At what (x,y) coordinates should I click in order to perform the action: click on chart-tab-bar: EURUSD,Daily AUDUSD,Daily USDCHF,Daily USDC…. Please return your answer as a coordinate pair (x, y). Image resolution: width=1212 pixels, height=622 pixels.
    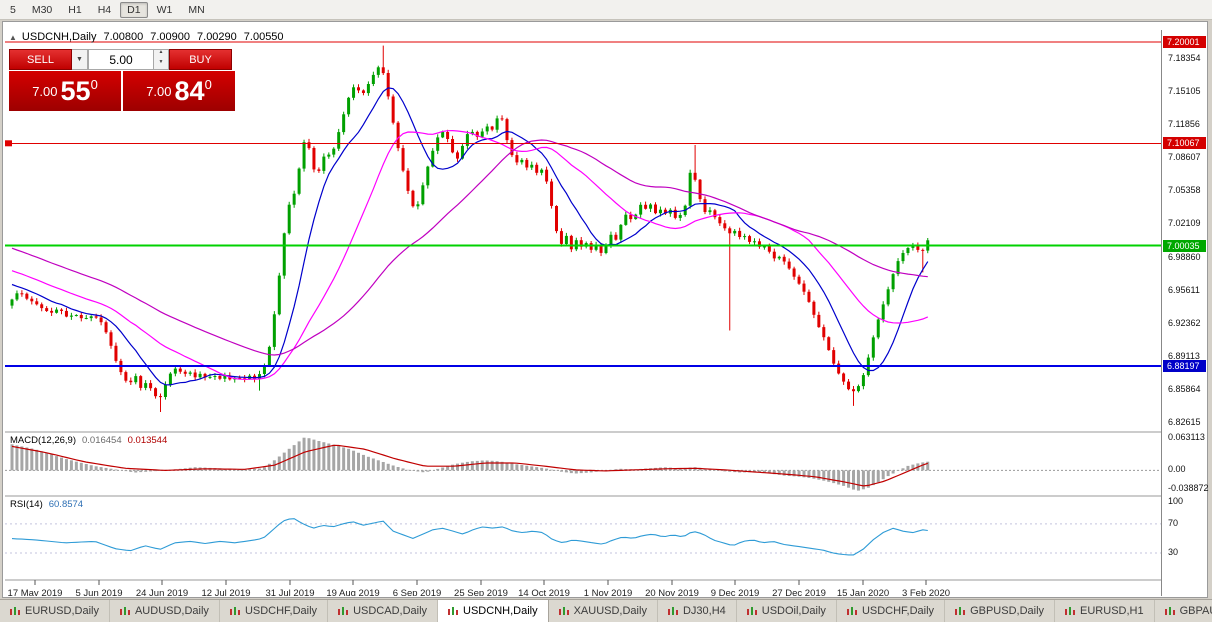
    Looking at the image, I should click on (606, 610).